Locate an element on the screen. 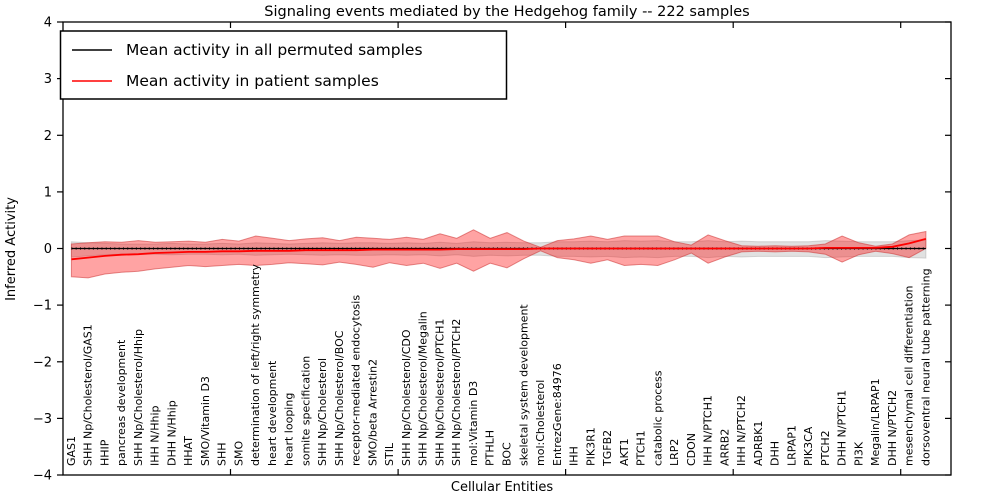 This screenshot has height=504, width=1000. x-category-label: DHH is located at coordinates (775, 453).